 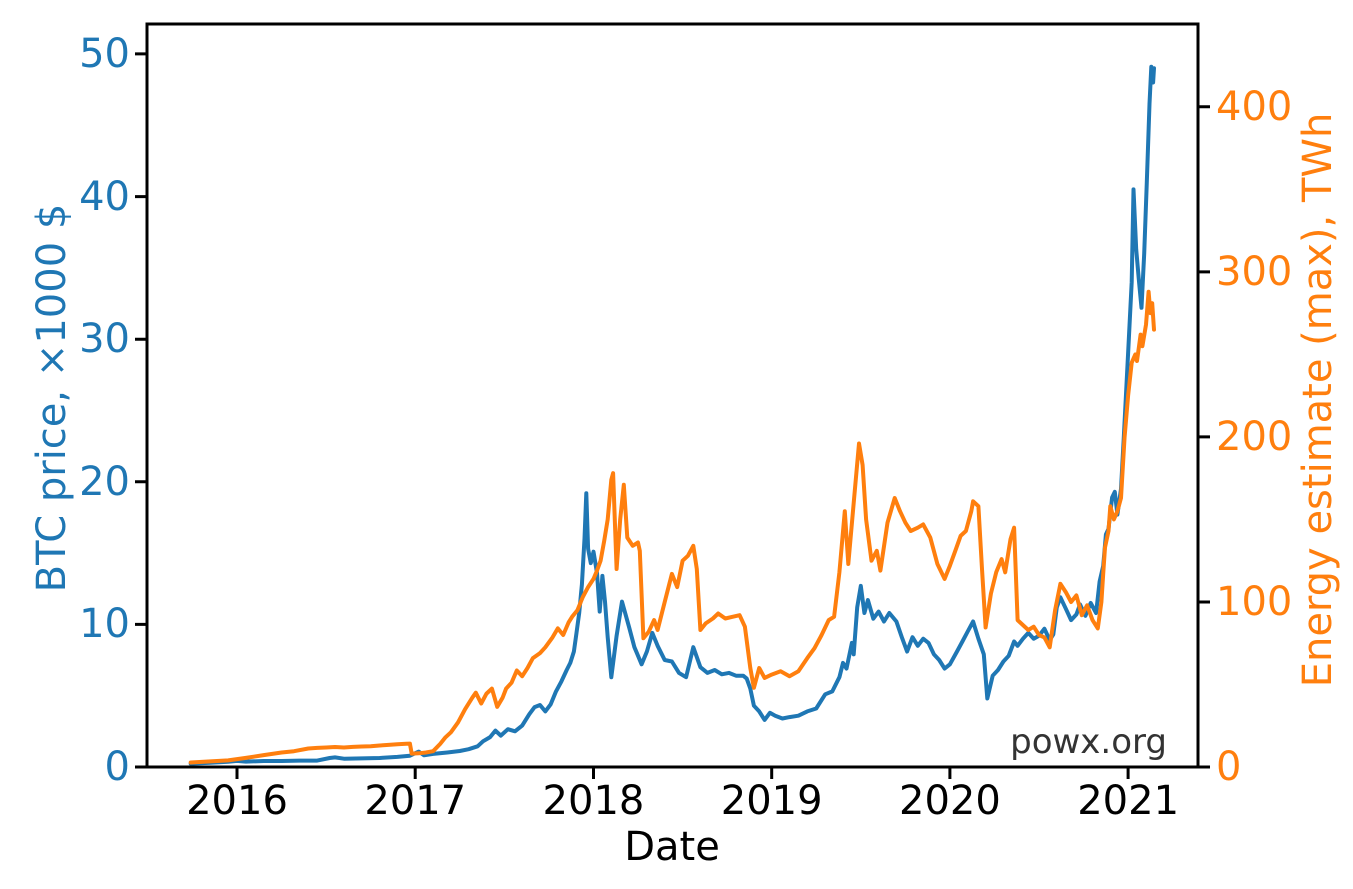 What do you see at coordinates (593, 801) in the screenshot?
I see `x-tick-label: 2018` at bounding box center [593, 801].